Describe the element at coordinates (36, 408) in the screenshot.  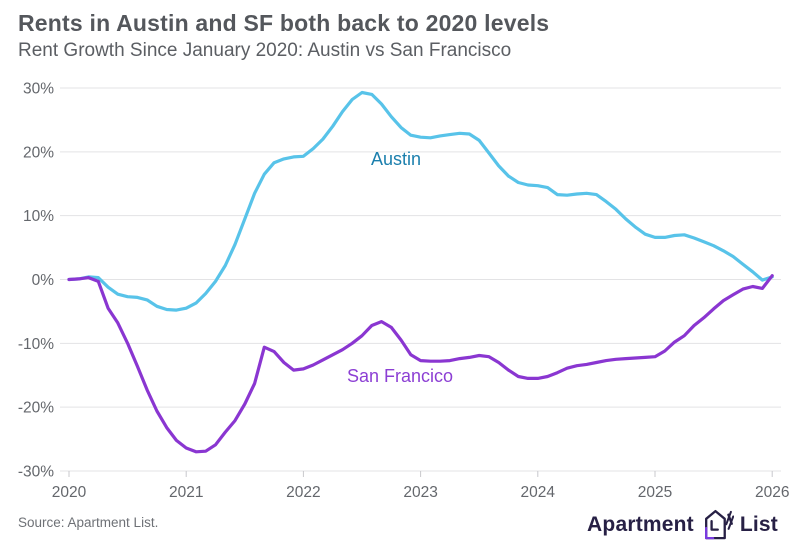
I see `y-tick-label: -20%` at that location.